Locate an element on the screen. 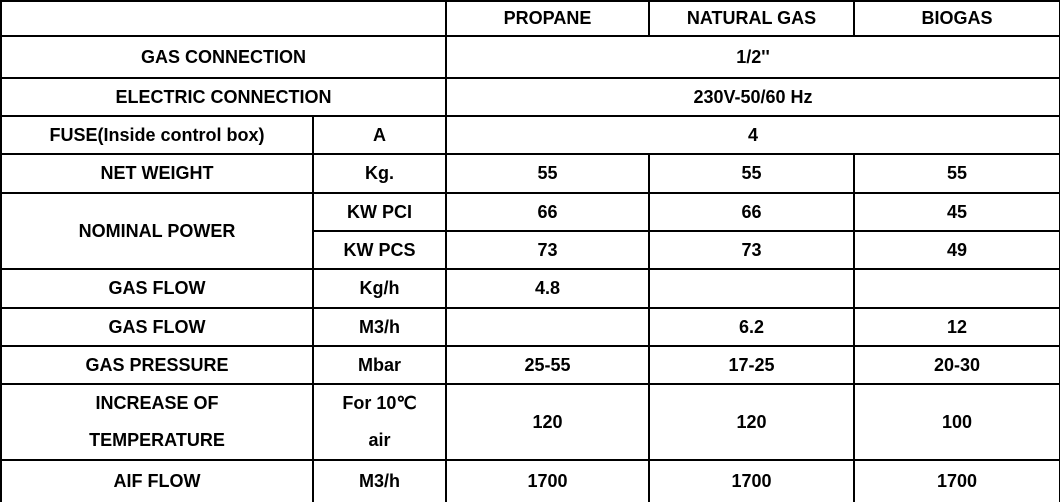  cell-increase-natural-gas: 120 is located at coordinates (751, 422).